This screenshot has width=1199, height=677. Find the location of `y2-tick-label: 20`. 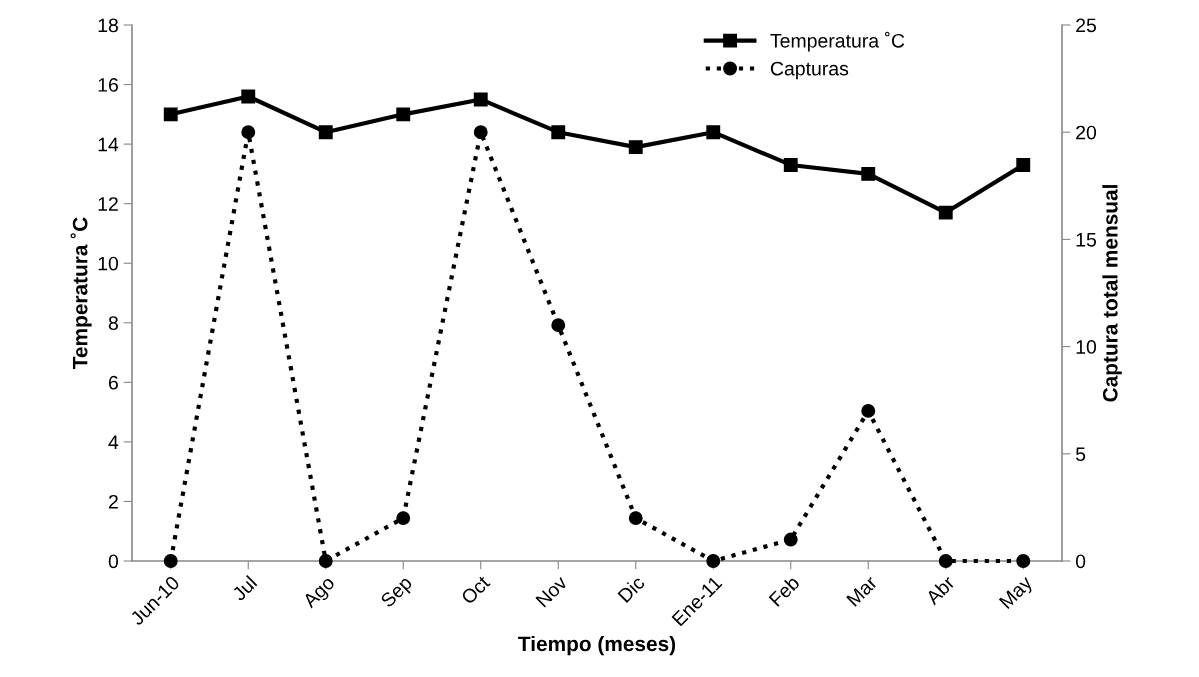

y2-tick-label: 20 is located at coordinates (1086, 132).